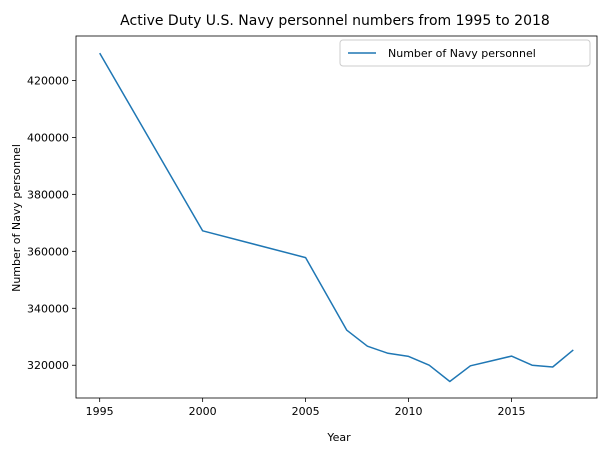 This screenshot has width=604, height=455. I want to click on x-tick-label: 2005, so click(306, 411).